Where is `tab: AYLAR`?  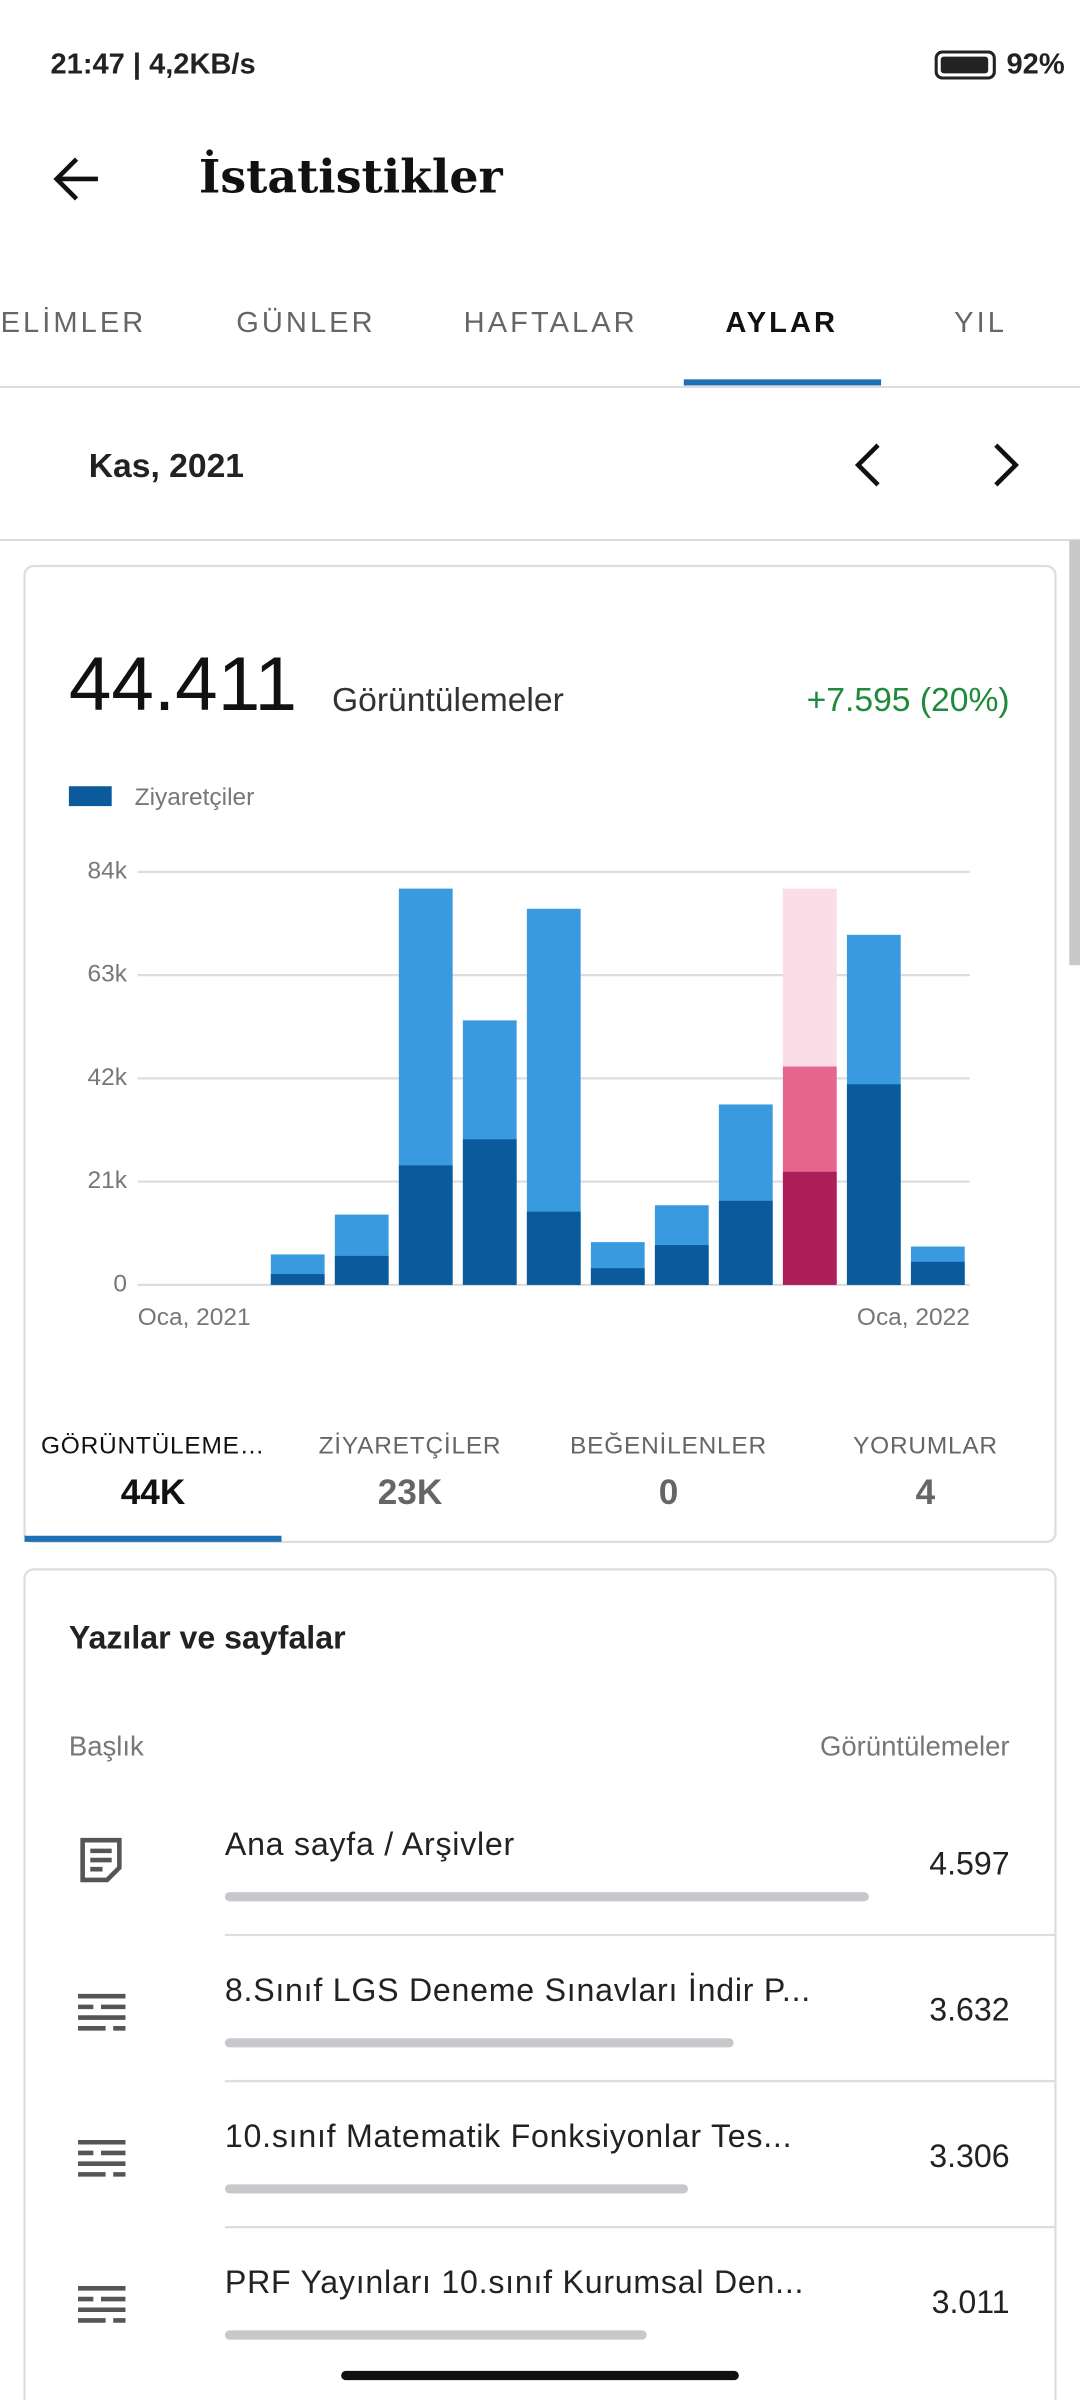
tab: AYLAR is located at coordinates (781, 323).